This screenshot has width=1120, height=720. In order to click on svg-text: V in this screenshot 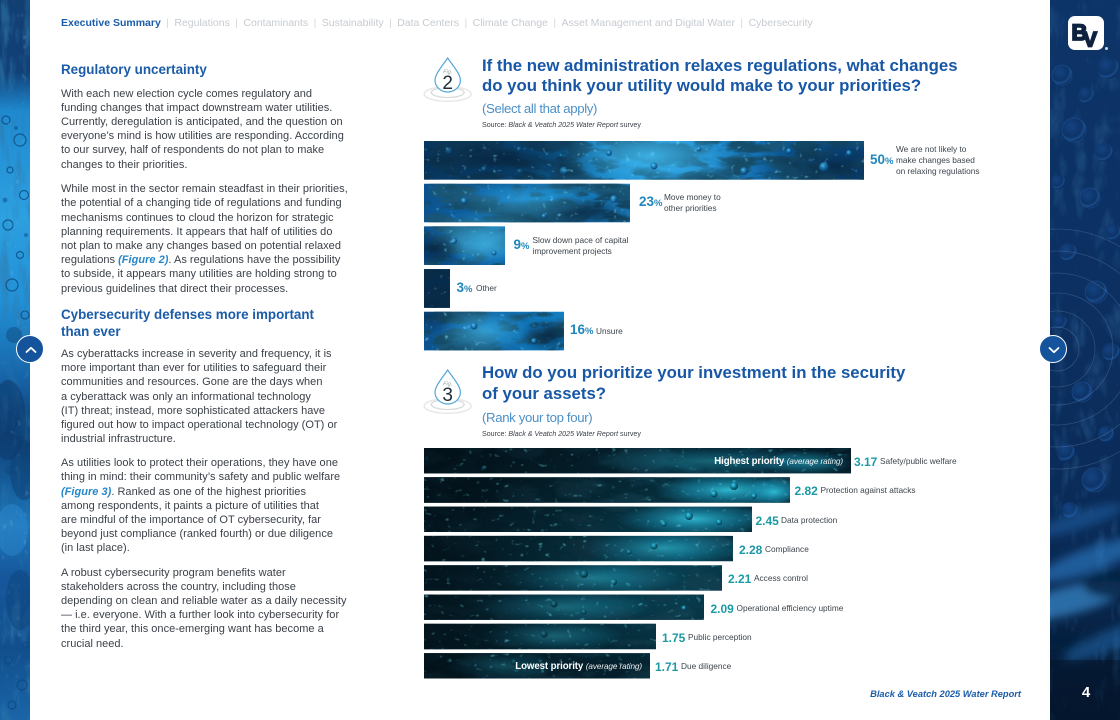, I will do `click(1090, 40)`.